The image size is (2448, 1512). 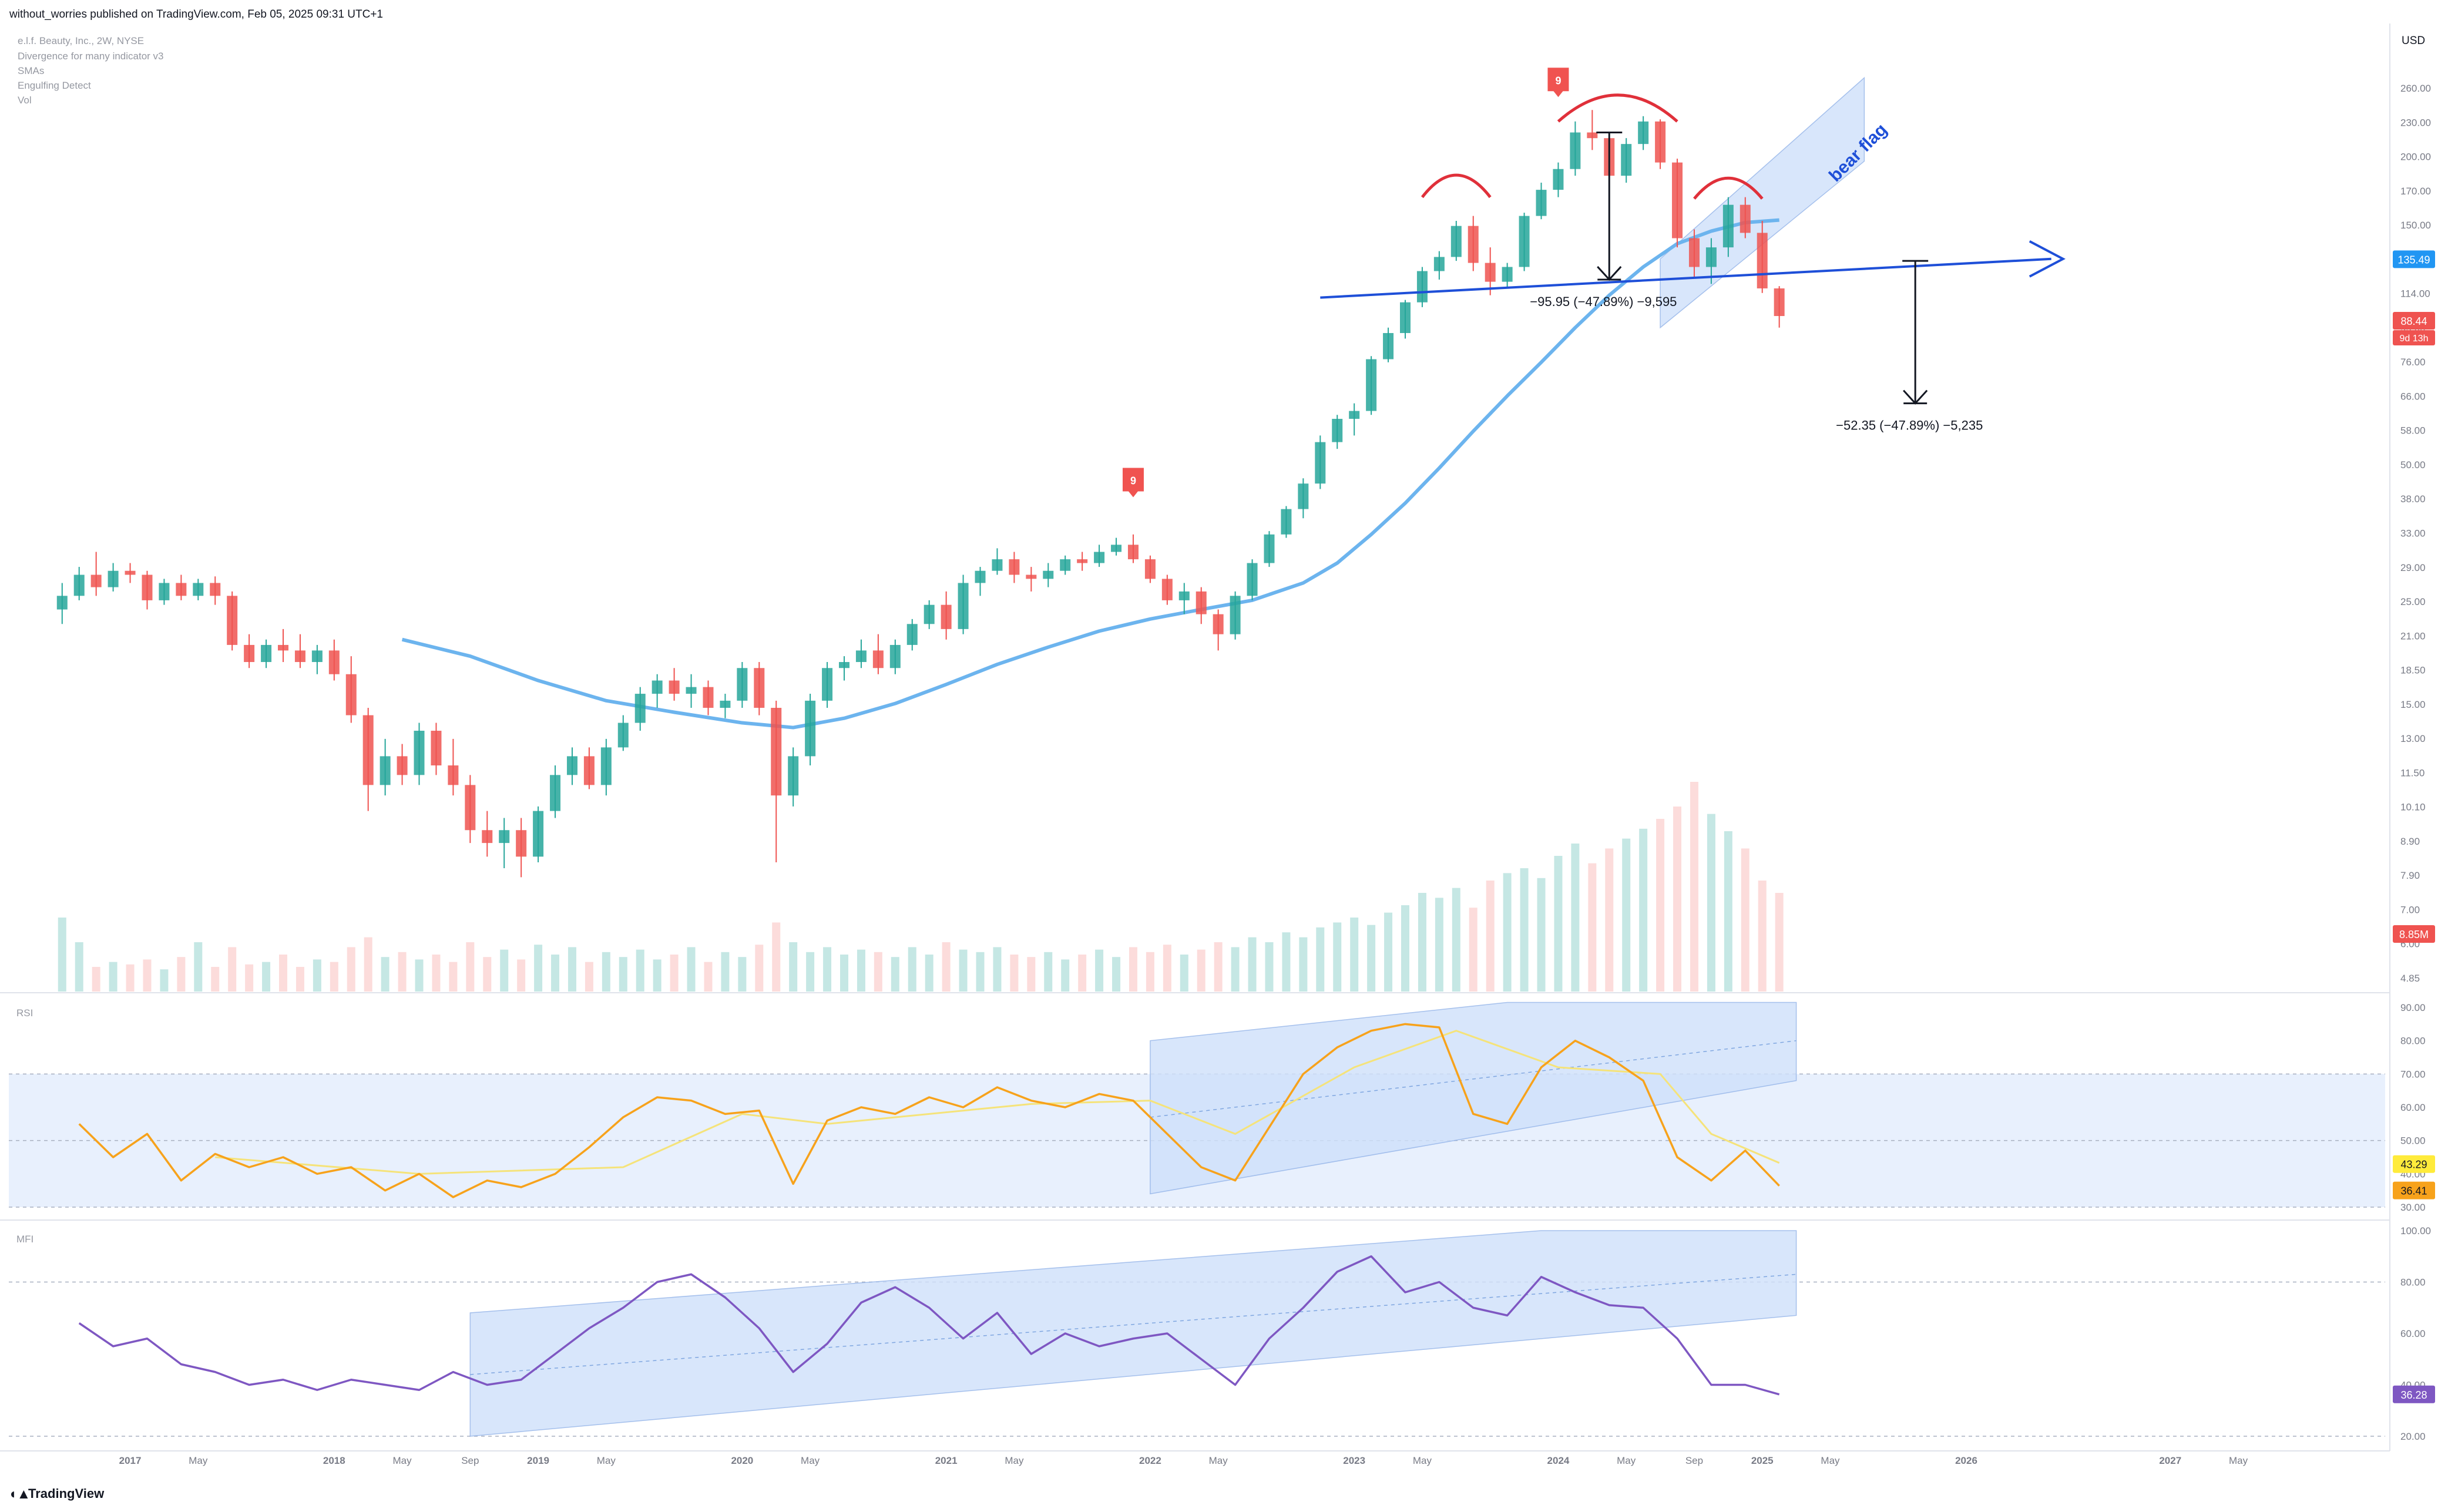 I want to click on left-shoulder-arc, so click(x=1456, y=186).